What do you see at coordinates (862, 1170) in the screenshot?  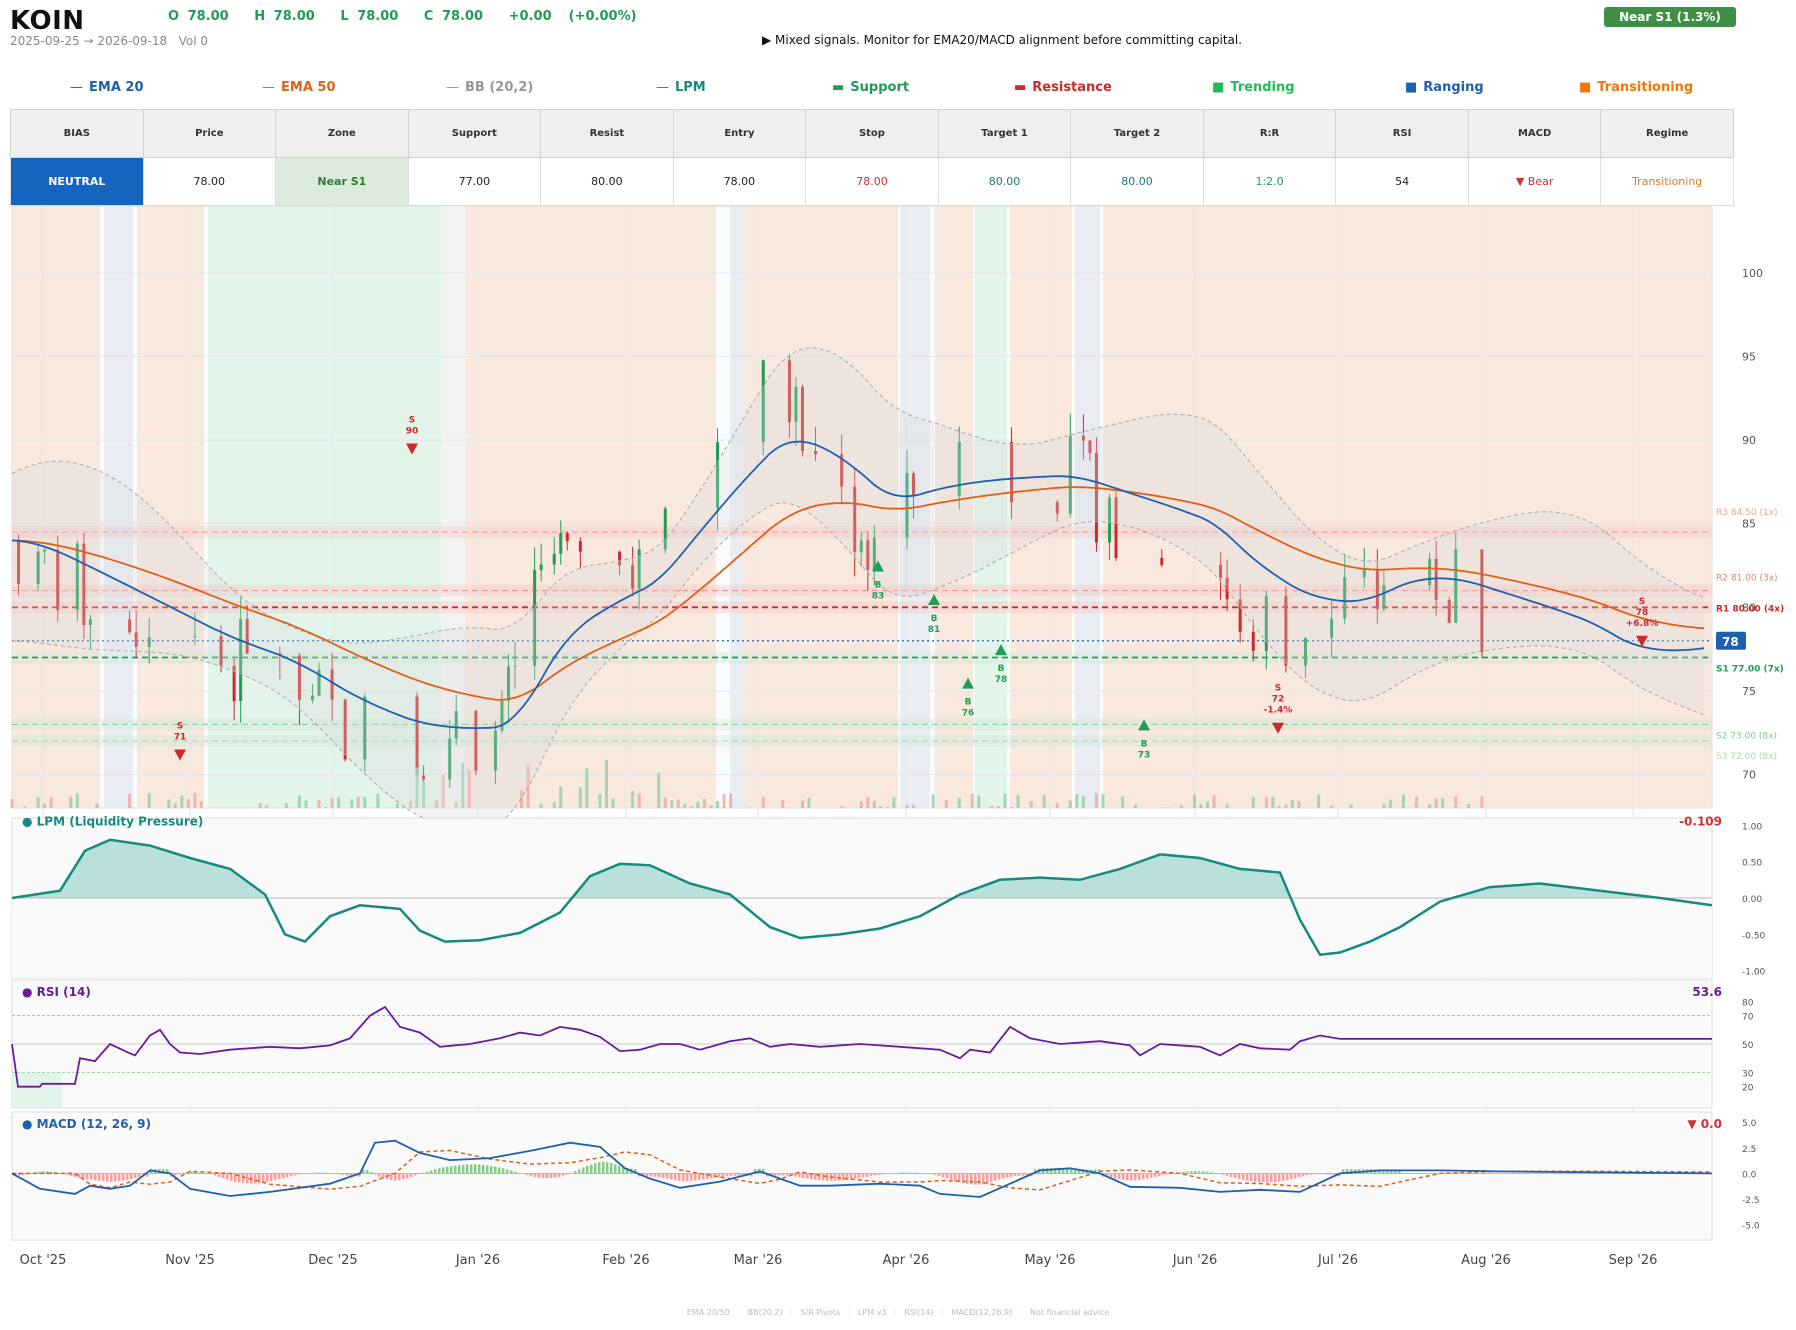 I see `macd-signal-line` at bounding box center [862, 1170].